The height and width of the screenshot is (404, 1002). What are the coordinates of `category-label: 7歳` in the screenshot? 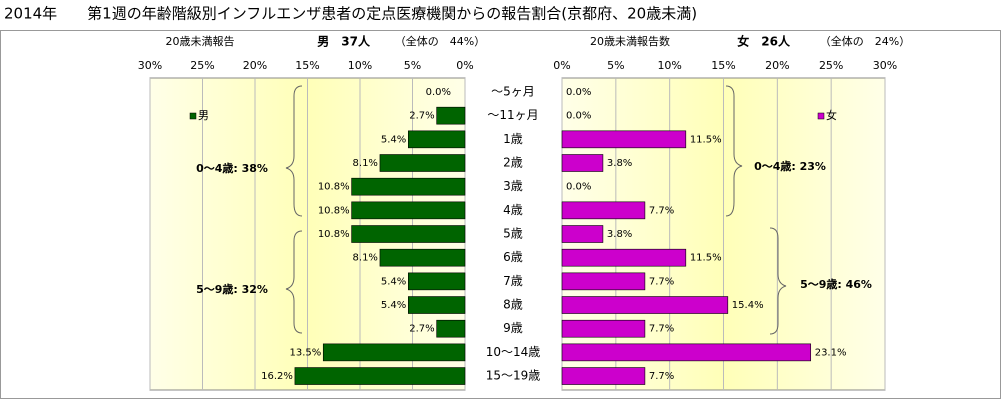 It's located at (513, 281).